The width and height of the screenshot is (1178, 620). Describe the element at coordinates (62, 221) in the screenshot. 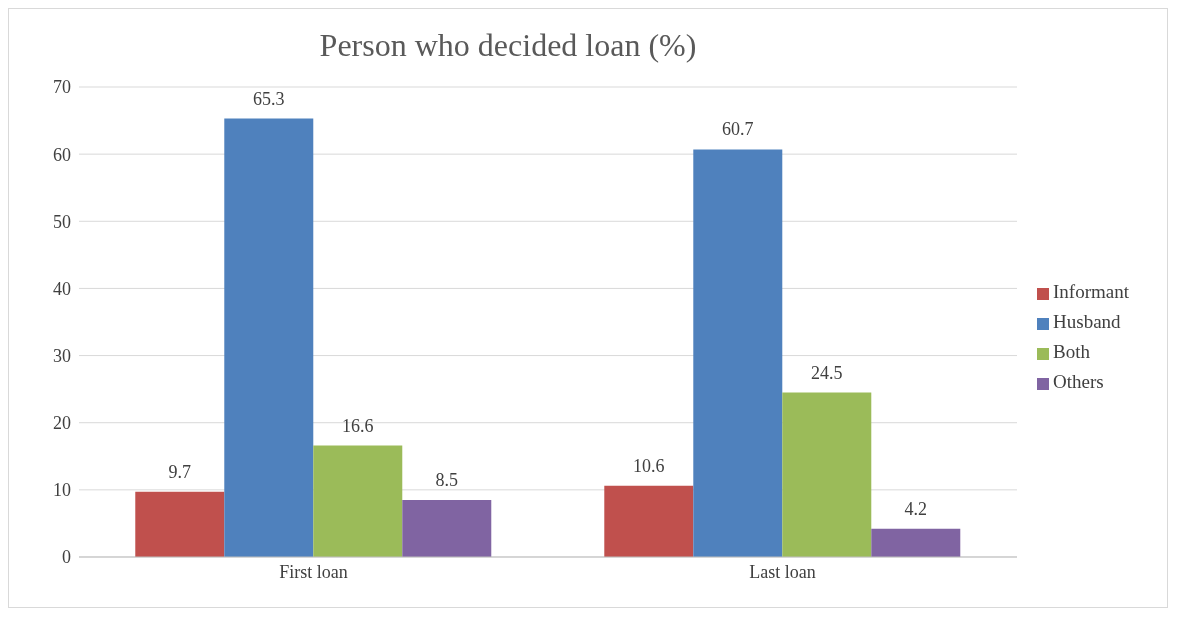

I see `y-tick-label: 50` at that location.